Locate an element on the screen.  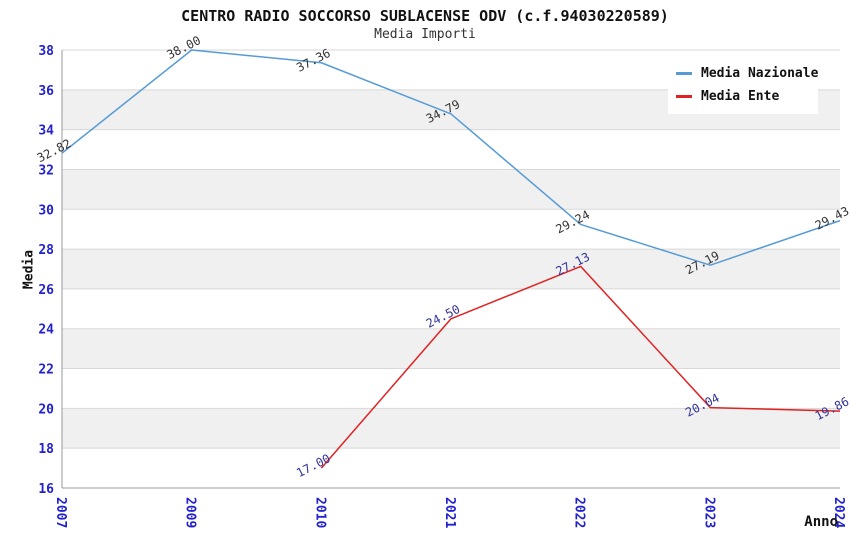
legend: Media Nazionale Media Ente is located at coordinates (743, 85).